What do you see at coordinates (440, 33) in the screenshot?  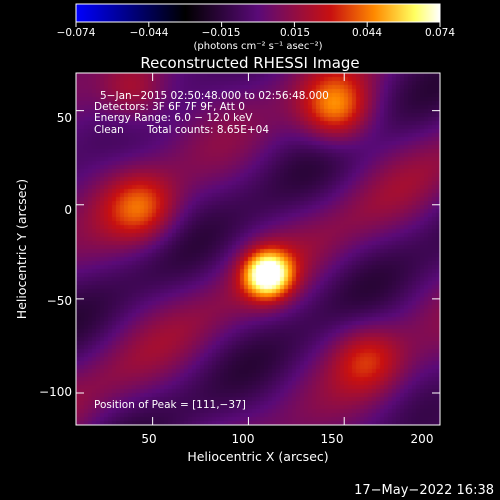 I see `colorbar-tick-label-5: 0.074` at bounding box center [440, 33].